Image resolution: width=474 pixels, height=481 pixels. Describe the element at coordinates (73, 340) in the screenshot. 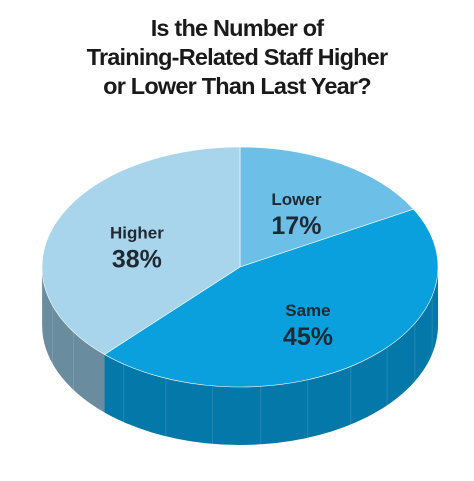

I see `side-higher` at that location.